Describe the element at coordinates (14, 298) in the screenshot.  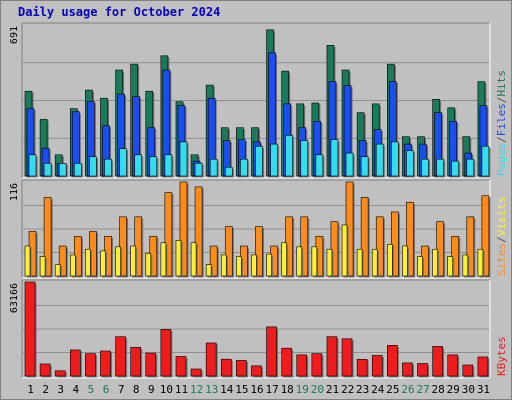
I see `y-max-label-bottom: 63166` at that location.